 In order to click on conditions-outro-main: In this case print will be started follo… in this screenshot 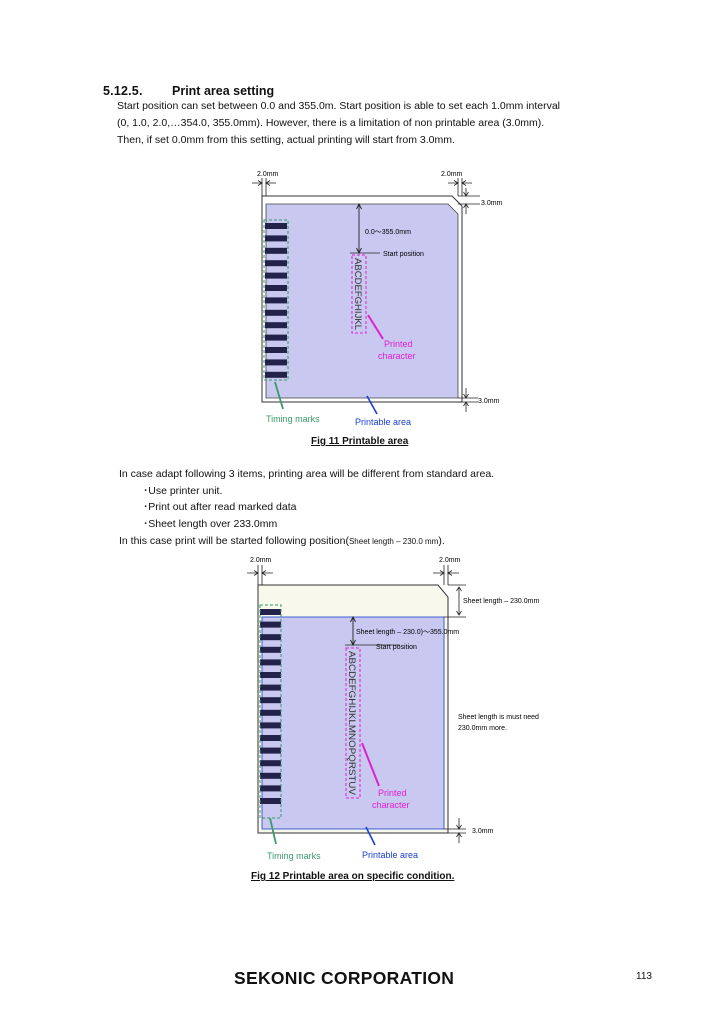, I will do `click(234, 541)`.